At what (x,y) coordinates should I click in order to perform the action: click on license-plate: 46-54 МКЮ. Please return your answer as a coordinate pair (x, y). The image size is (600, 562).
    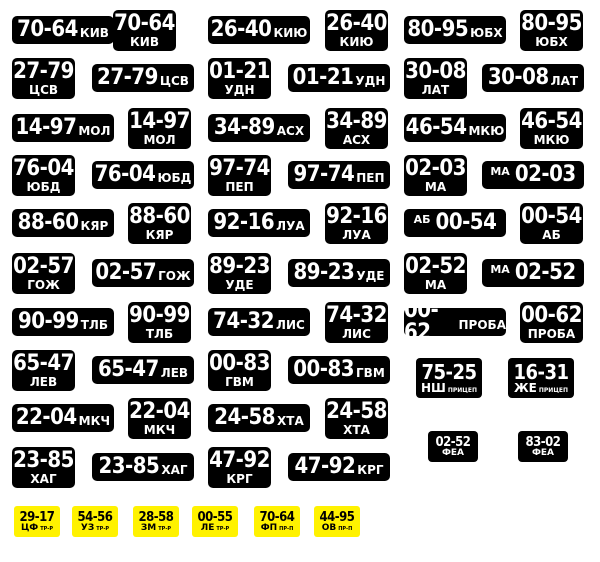
    Looking at the image, I should click on (455, 128).